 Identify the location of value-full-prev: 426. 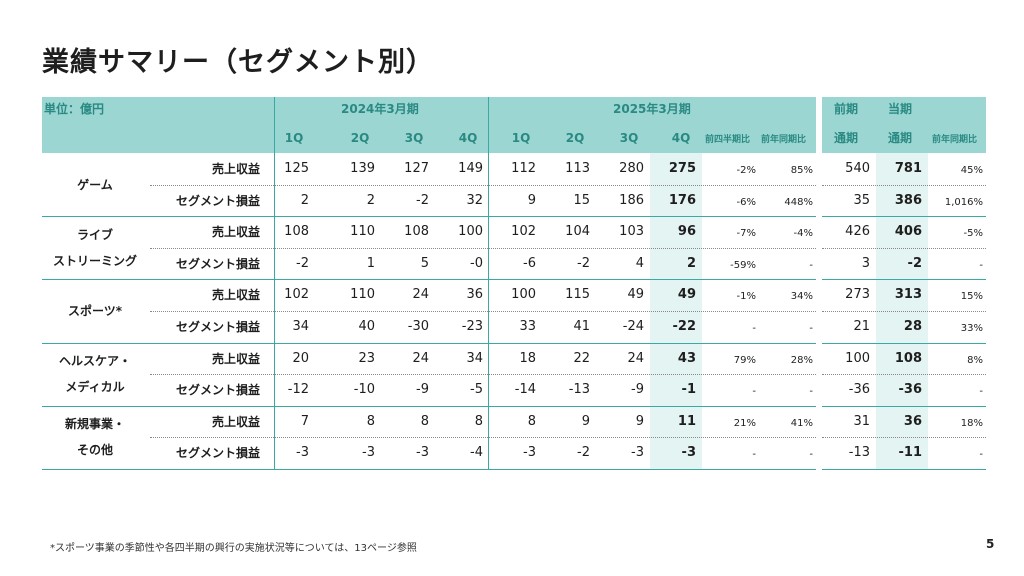
(857, 232).